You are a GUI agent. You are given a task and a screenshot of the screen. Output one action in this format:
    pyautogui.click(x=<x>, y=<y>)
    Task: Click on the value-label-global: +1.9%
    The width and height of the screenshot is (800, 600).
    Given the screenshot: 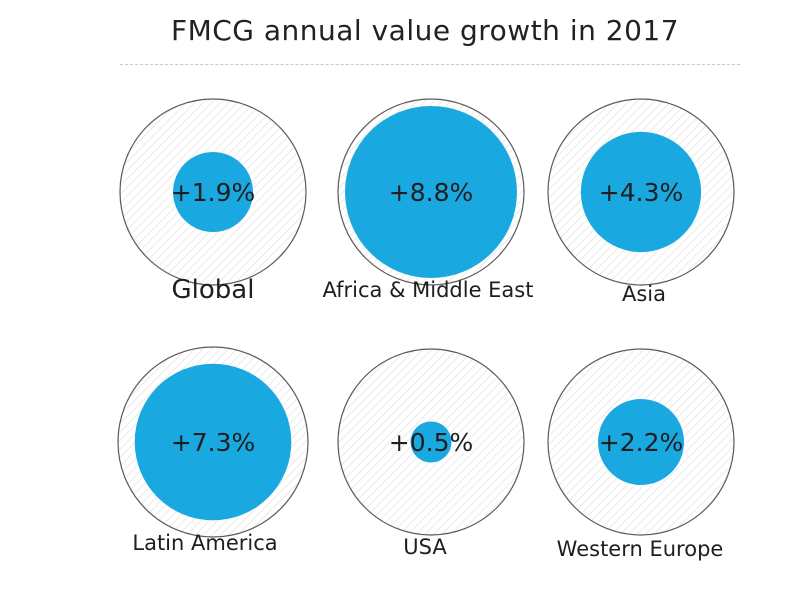 What is the action you would take?
    pyautogui.click(x=213, y=192)
    